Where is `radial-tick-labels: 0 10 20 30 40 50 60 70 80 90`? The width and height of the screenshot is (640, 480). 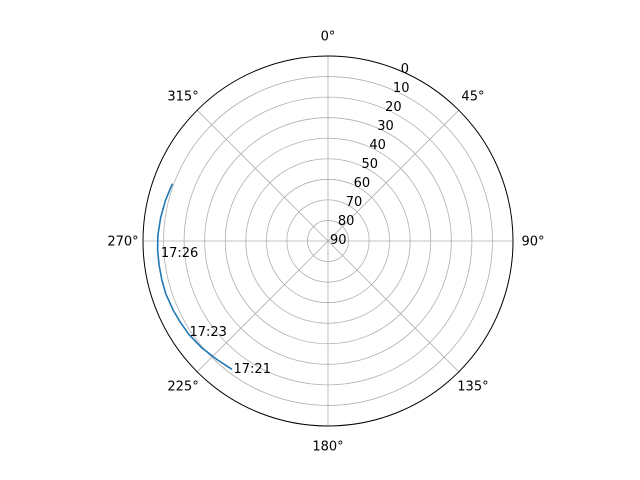
radial-tick-labels: 0 10 20 30 40 50 60 70 80 90 is located at coordinates (369, 155).